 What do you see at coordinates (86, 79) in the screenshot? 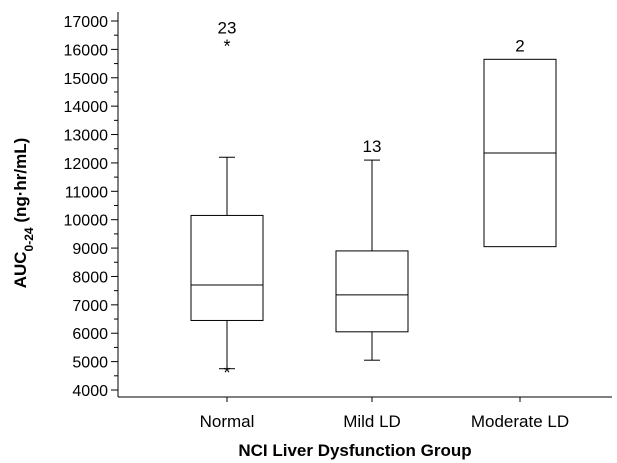
I see `y-tick-label: 15000` at bounding box center [86, 79].